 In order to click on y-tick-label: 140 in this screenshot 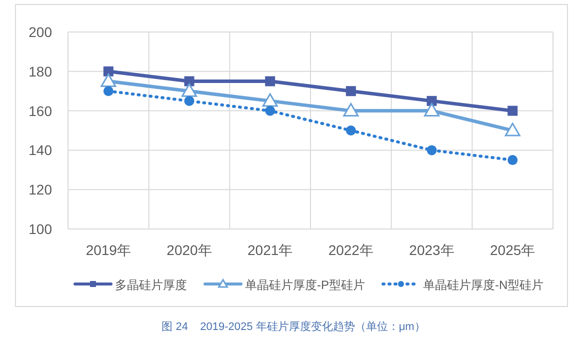, I will do `click(40, 150)`.